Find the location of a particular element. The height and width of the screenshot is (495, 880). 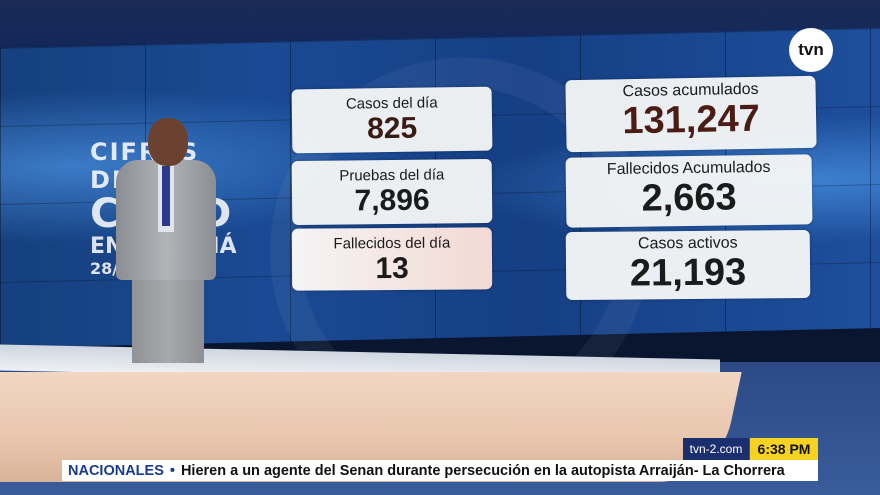

stat-fallecidos-del-dia: Fallecidos del día 13 is located at coordinates (392, 259).